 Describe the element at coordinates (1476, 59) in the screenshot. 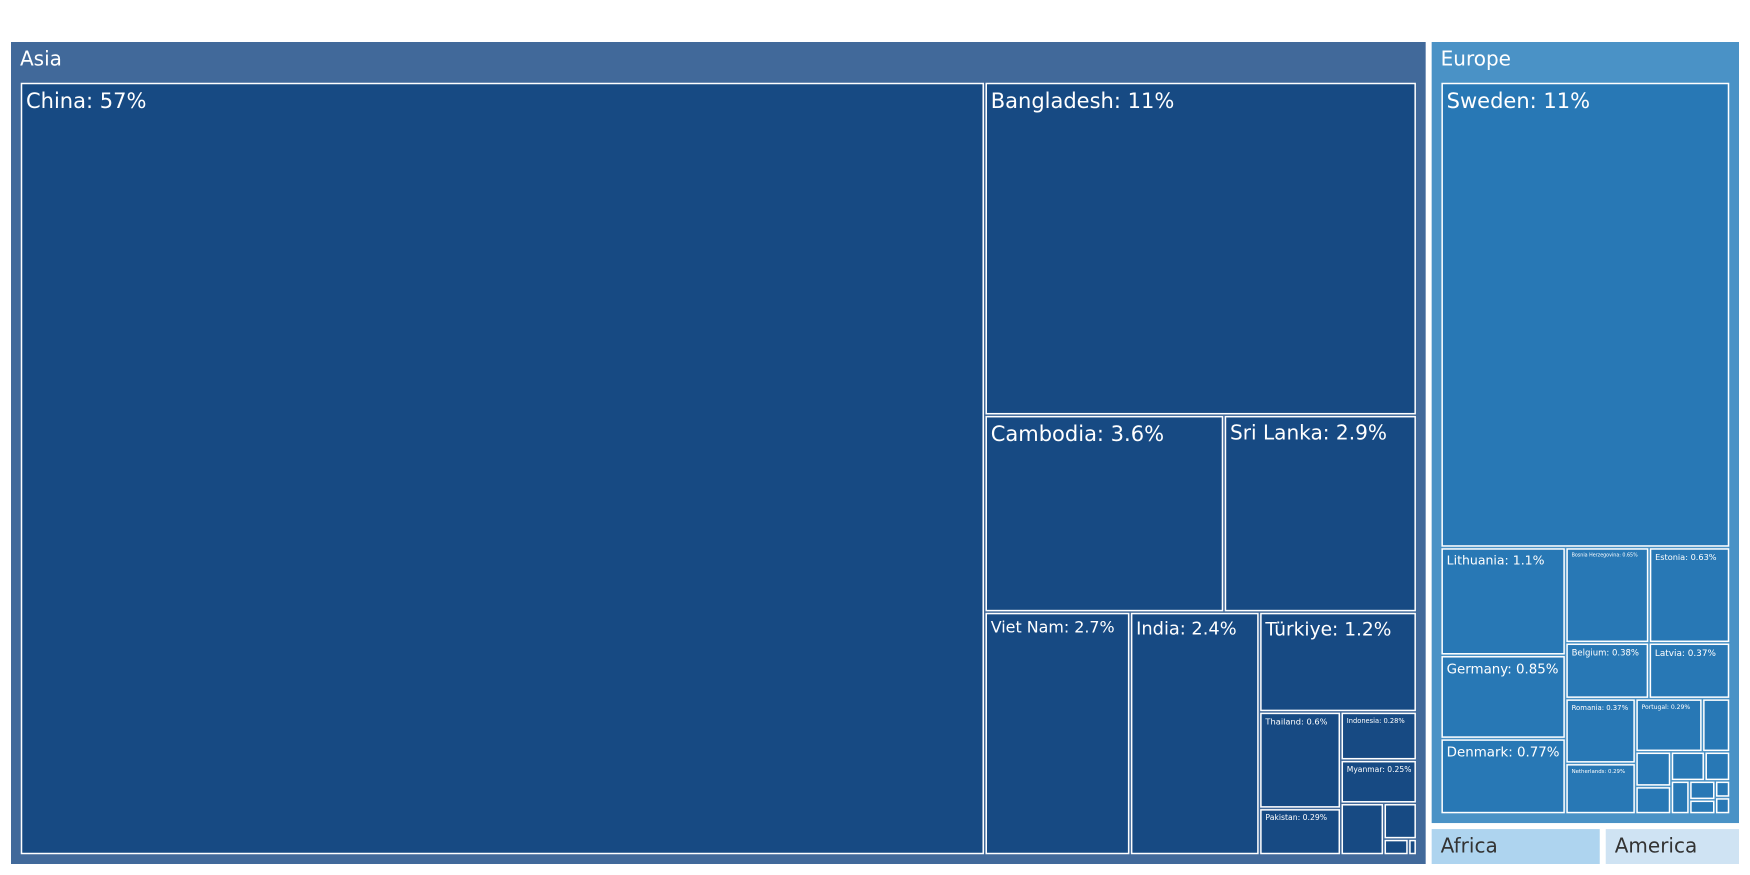

I see `region-label: Europe` at that location.